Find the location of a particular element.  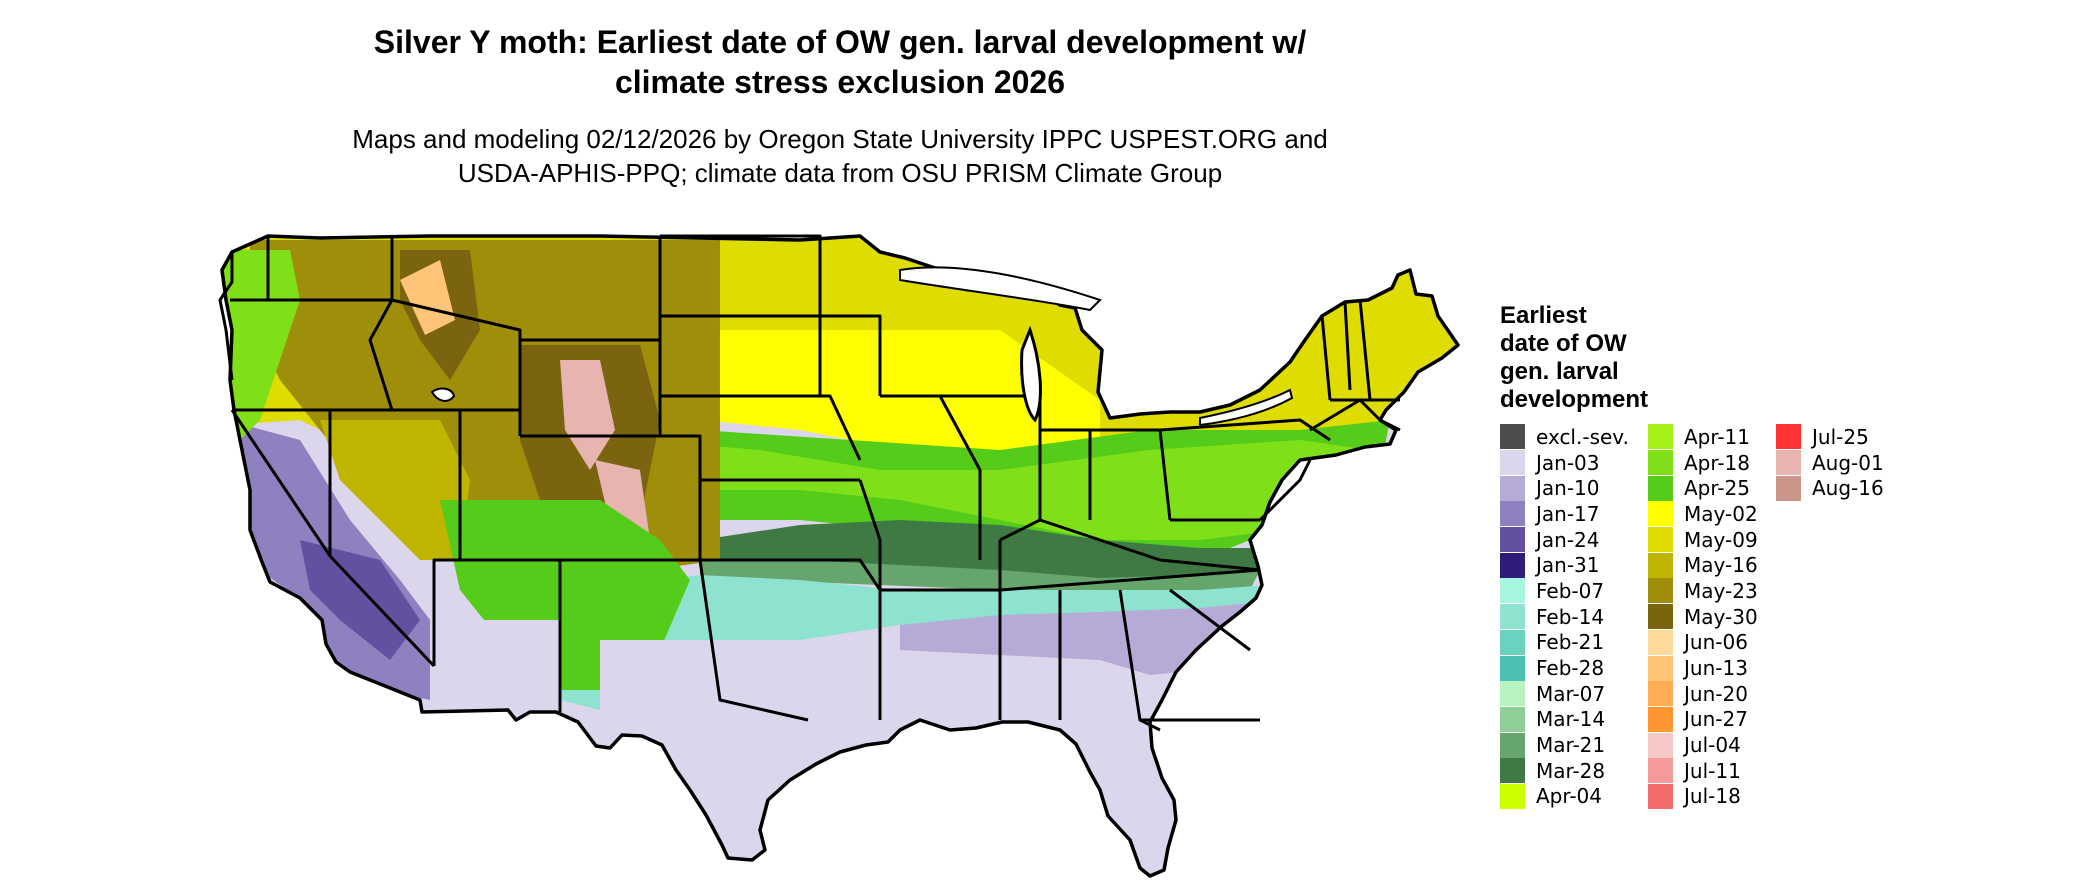

legend-column-3: Jul-25 Aug-01 Aug-16 is located at coordinates (1830, 462).